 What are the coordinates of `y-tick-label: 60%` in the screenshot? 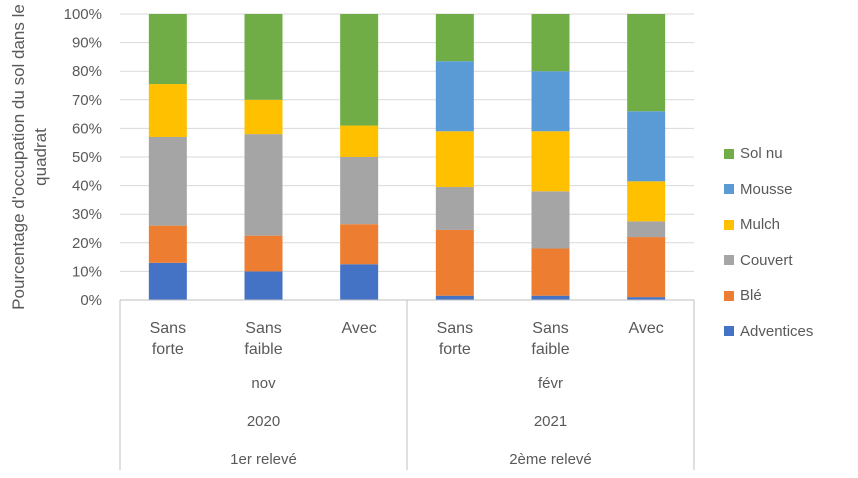 It's located at (87, 128).